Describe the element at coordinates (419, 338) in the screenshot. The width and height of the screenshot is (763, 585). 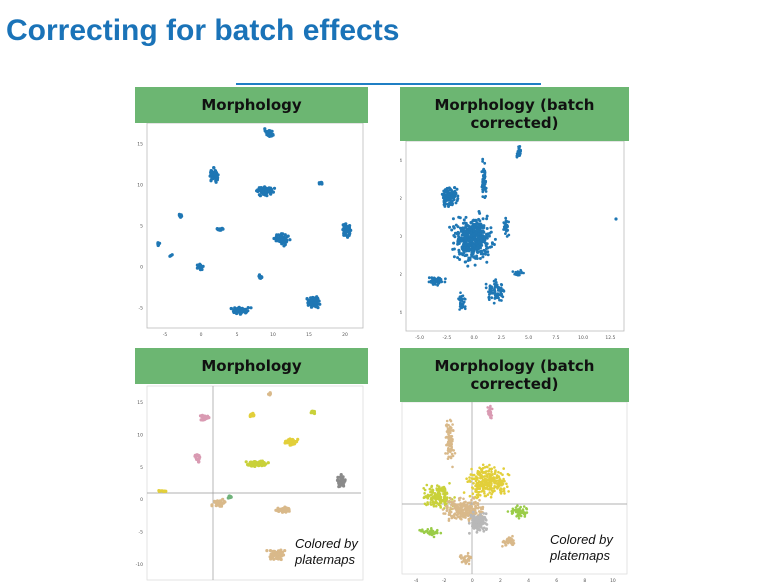
I see `x-tick-label: -5.0` at that location.